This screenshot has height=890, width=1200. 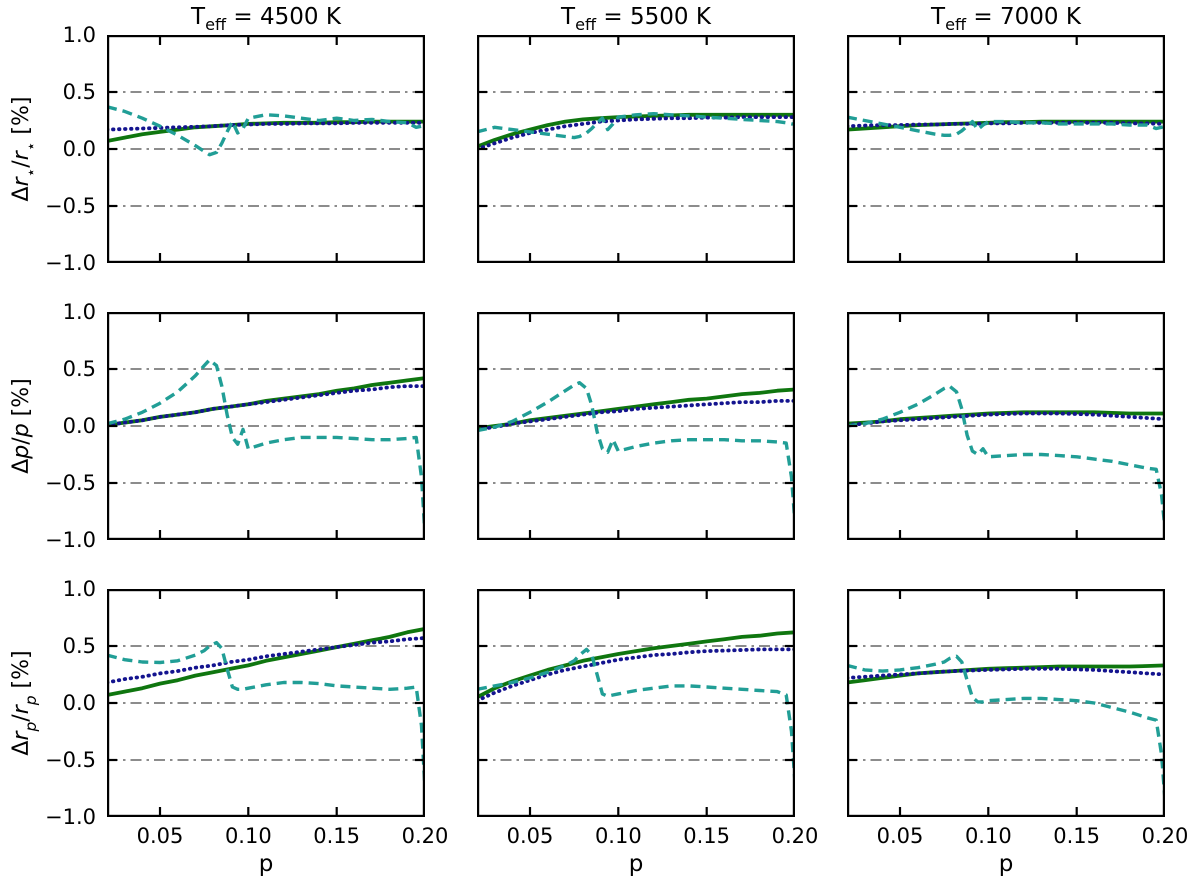 I want to click on panel-teff7000-drp, so click(x=1006, y=703).